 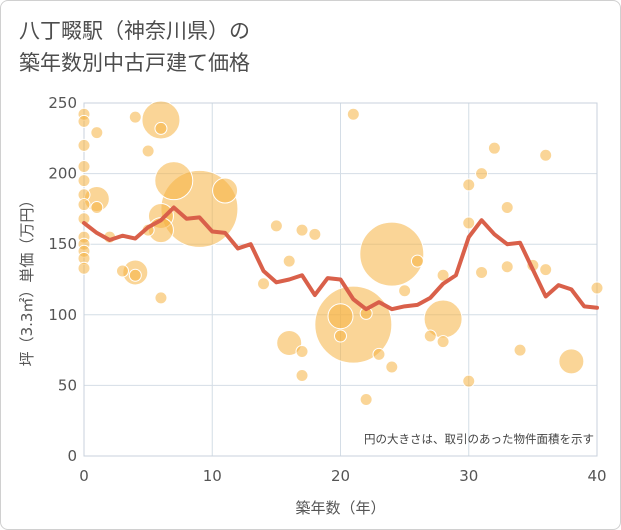 I want to click on chart-title-line-2: 築年数別中古戸建て価格, so click(x=134, y=63).